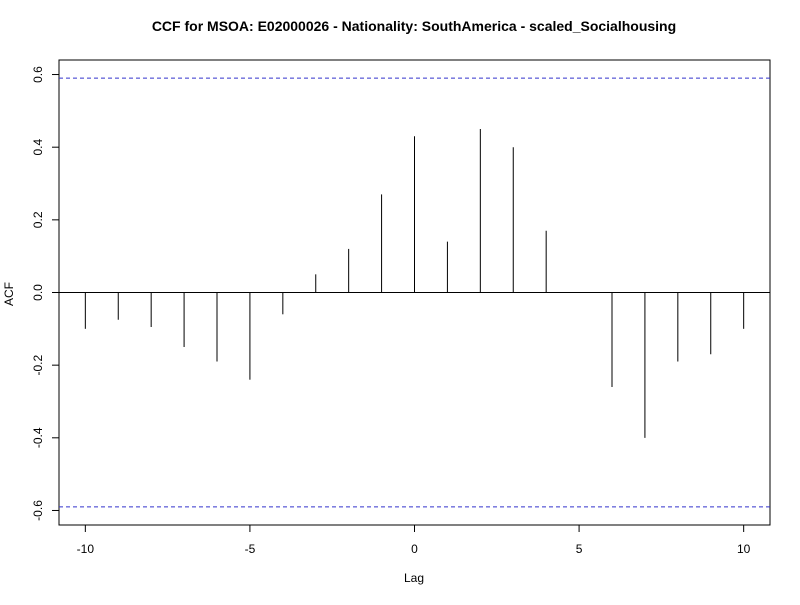 This screenshot has height=605, width=800. Describe the element at coordinates (744, 549) in the screenshot. I see `x-tick-label: 10` at that location.